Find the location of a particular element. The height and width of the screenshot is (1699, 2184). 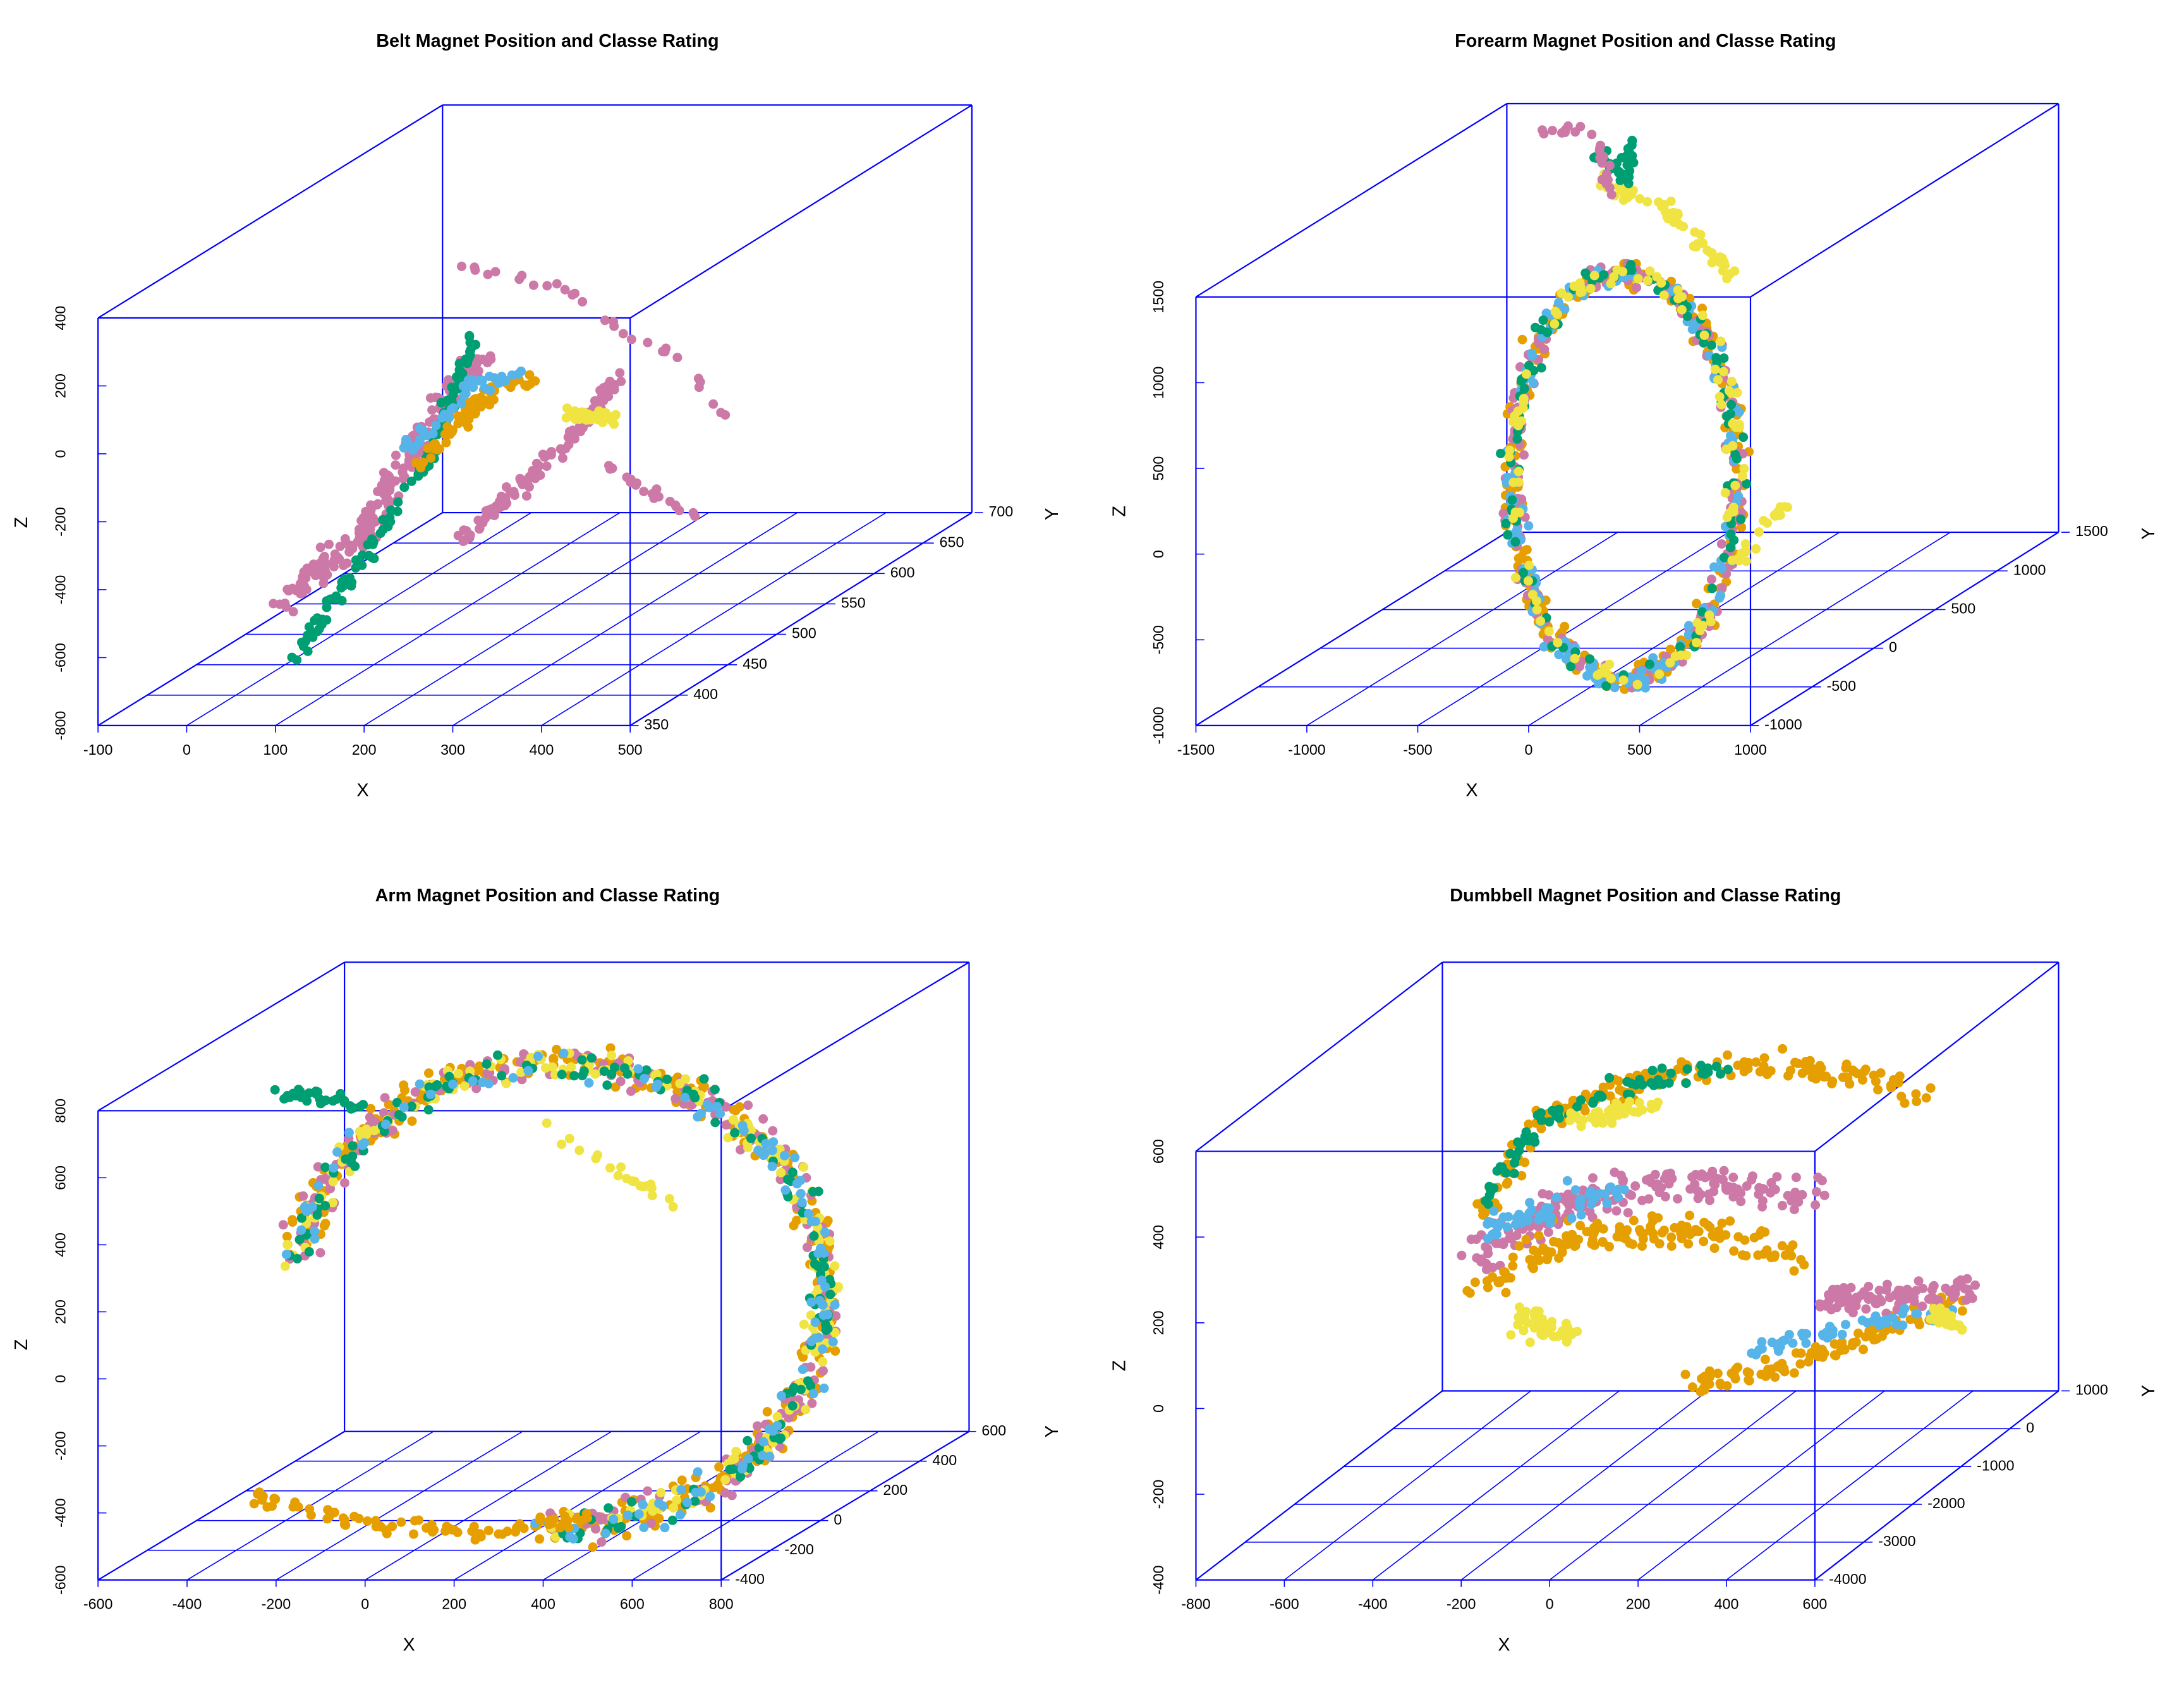

x-tick-label: -600 is located at coordinates (1284, 1604).